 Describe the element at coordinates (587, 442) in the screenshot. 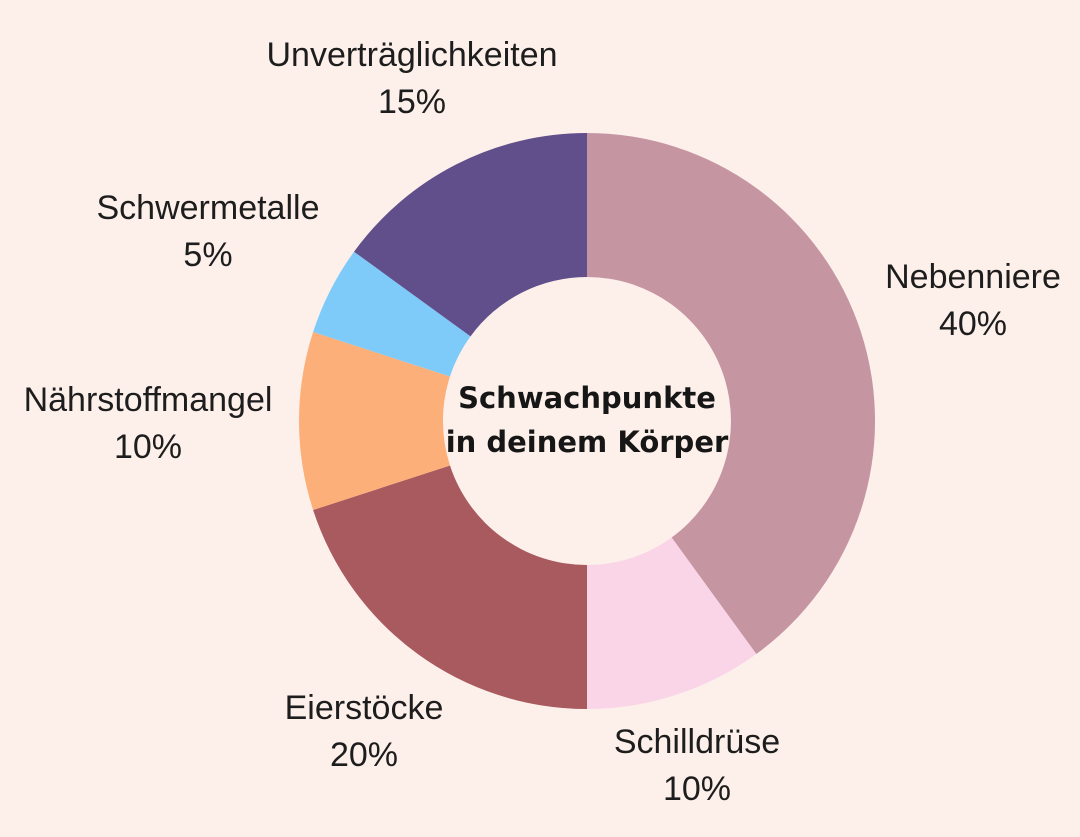

I see `chart-center-title-line2: in deinem Körper` at that location.